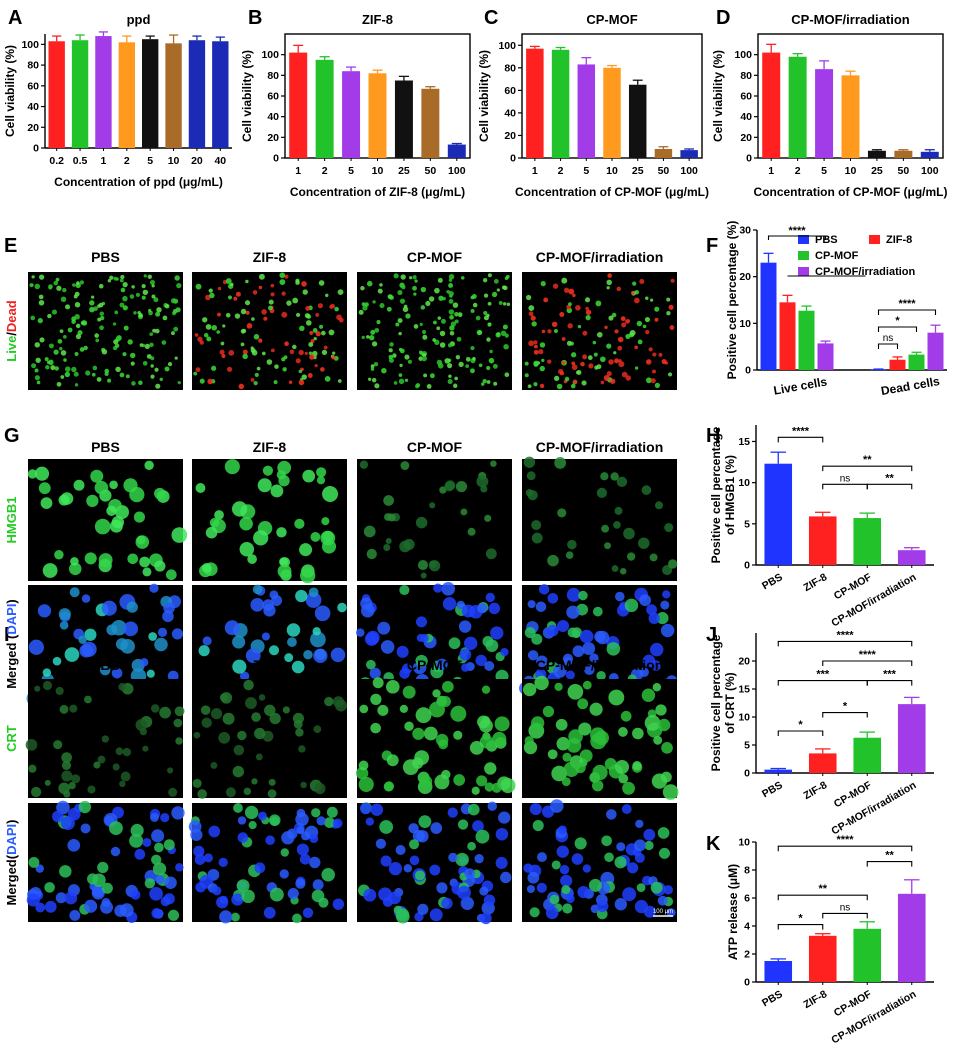  What do you see at coordinates (716, 494) in the screenshot?
I see `y-axis-label: Positive cell percentage` at bounding box center [716, 494].